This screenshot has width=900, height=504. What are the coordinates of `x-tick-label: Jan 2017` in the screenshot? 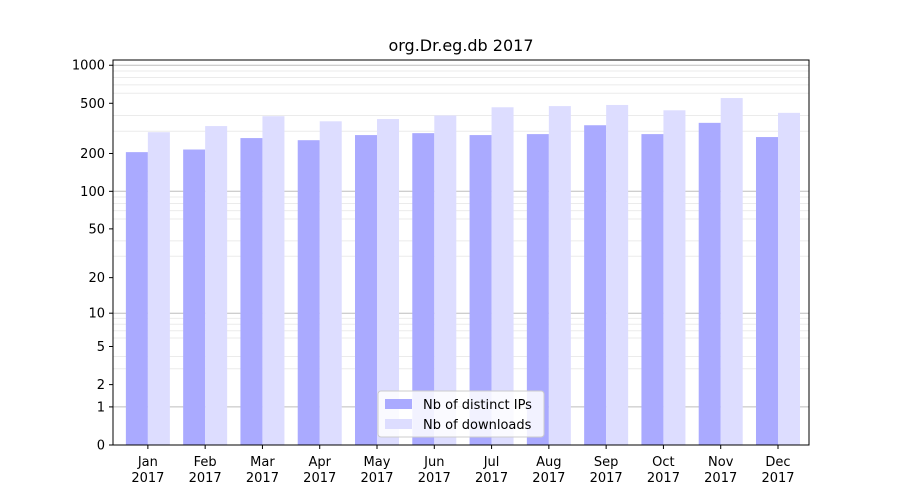 It's located at (147, 470).